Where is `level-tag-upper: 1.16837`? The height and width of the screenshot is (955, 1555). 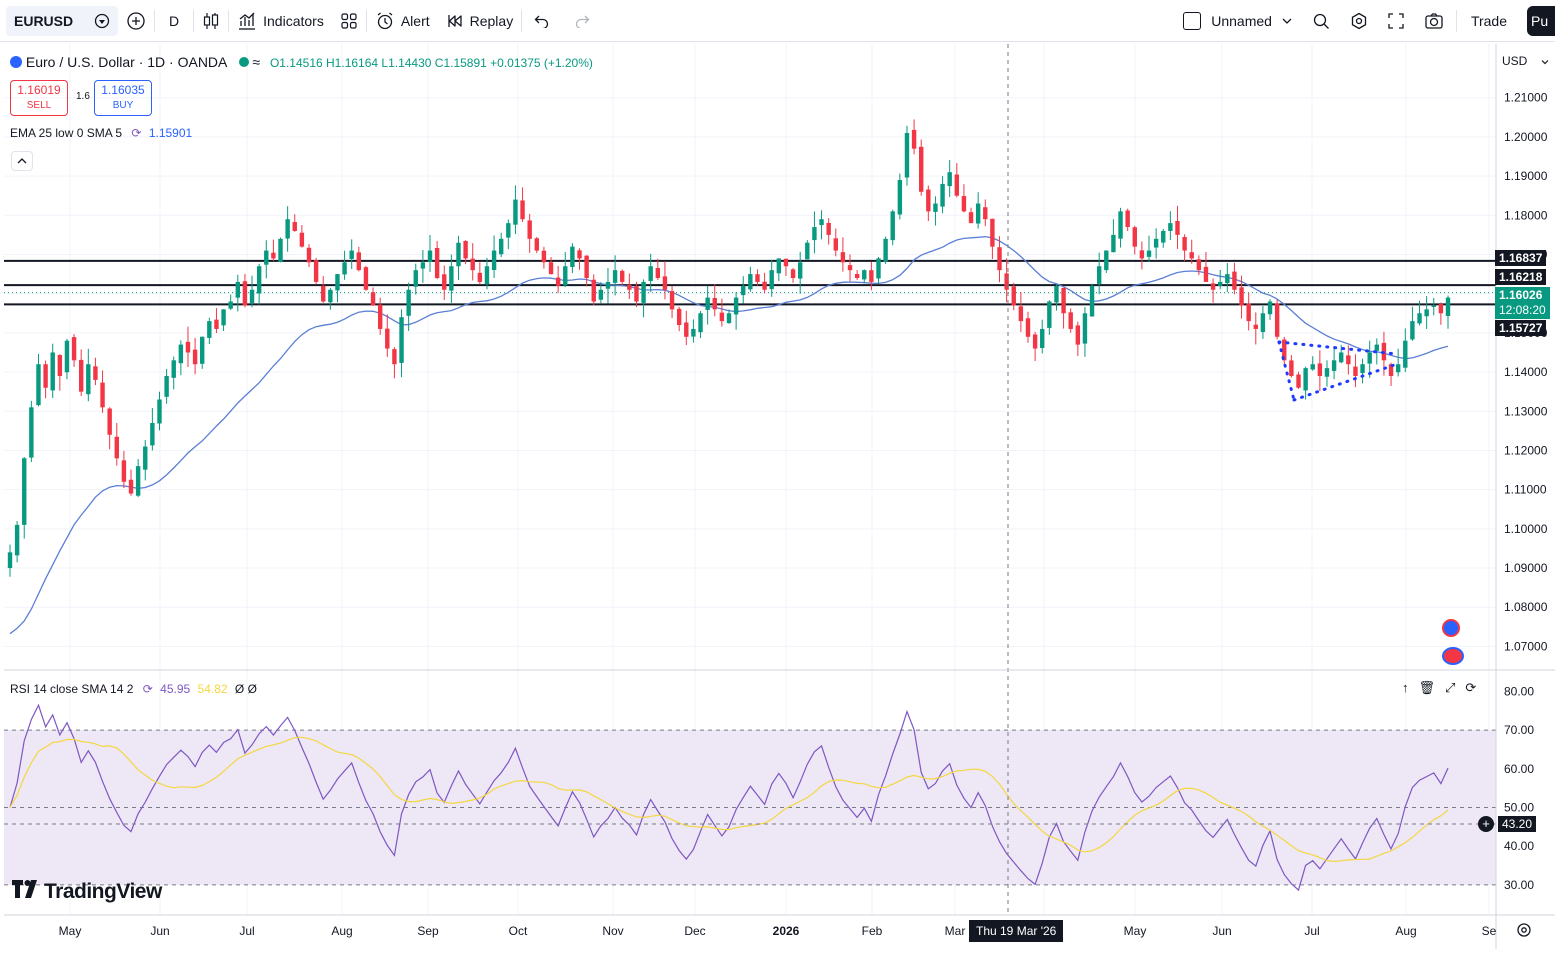 level-tag-upper: 1.16837 is located at coordinates (1521, 258).